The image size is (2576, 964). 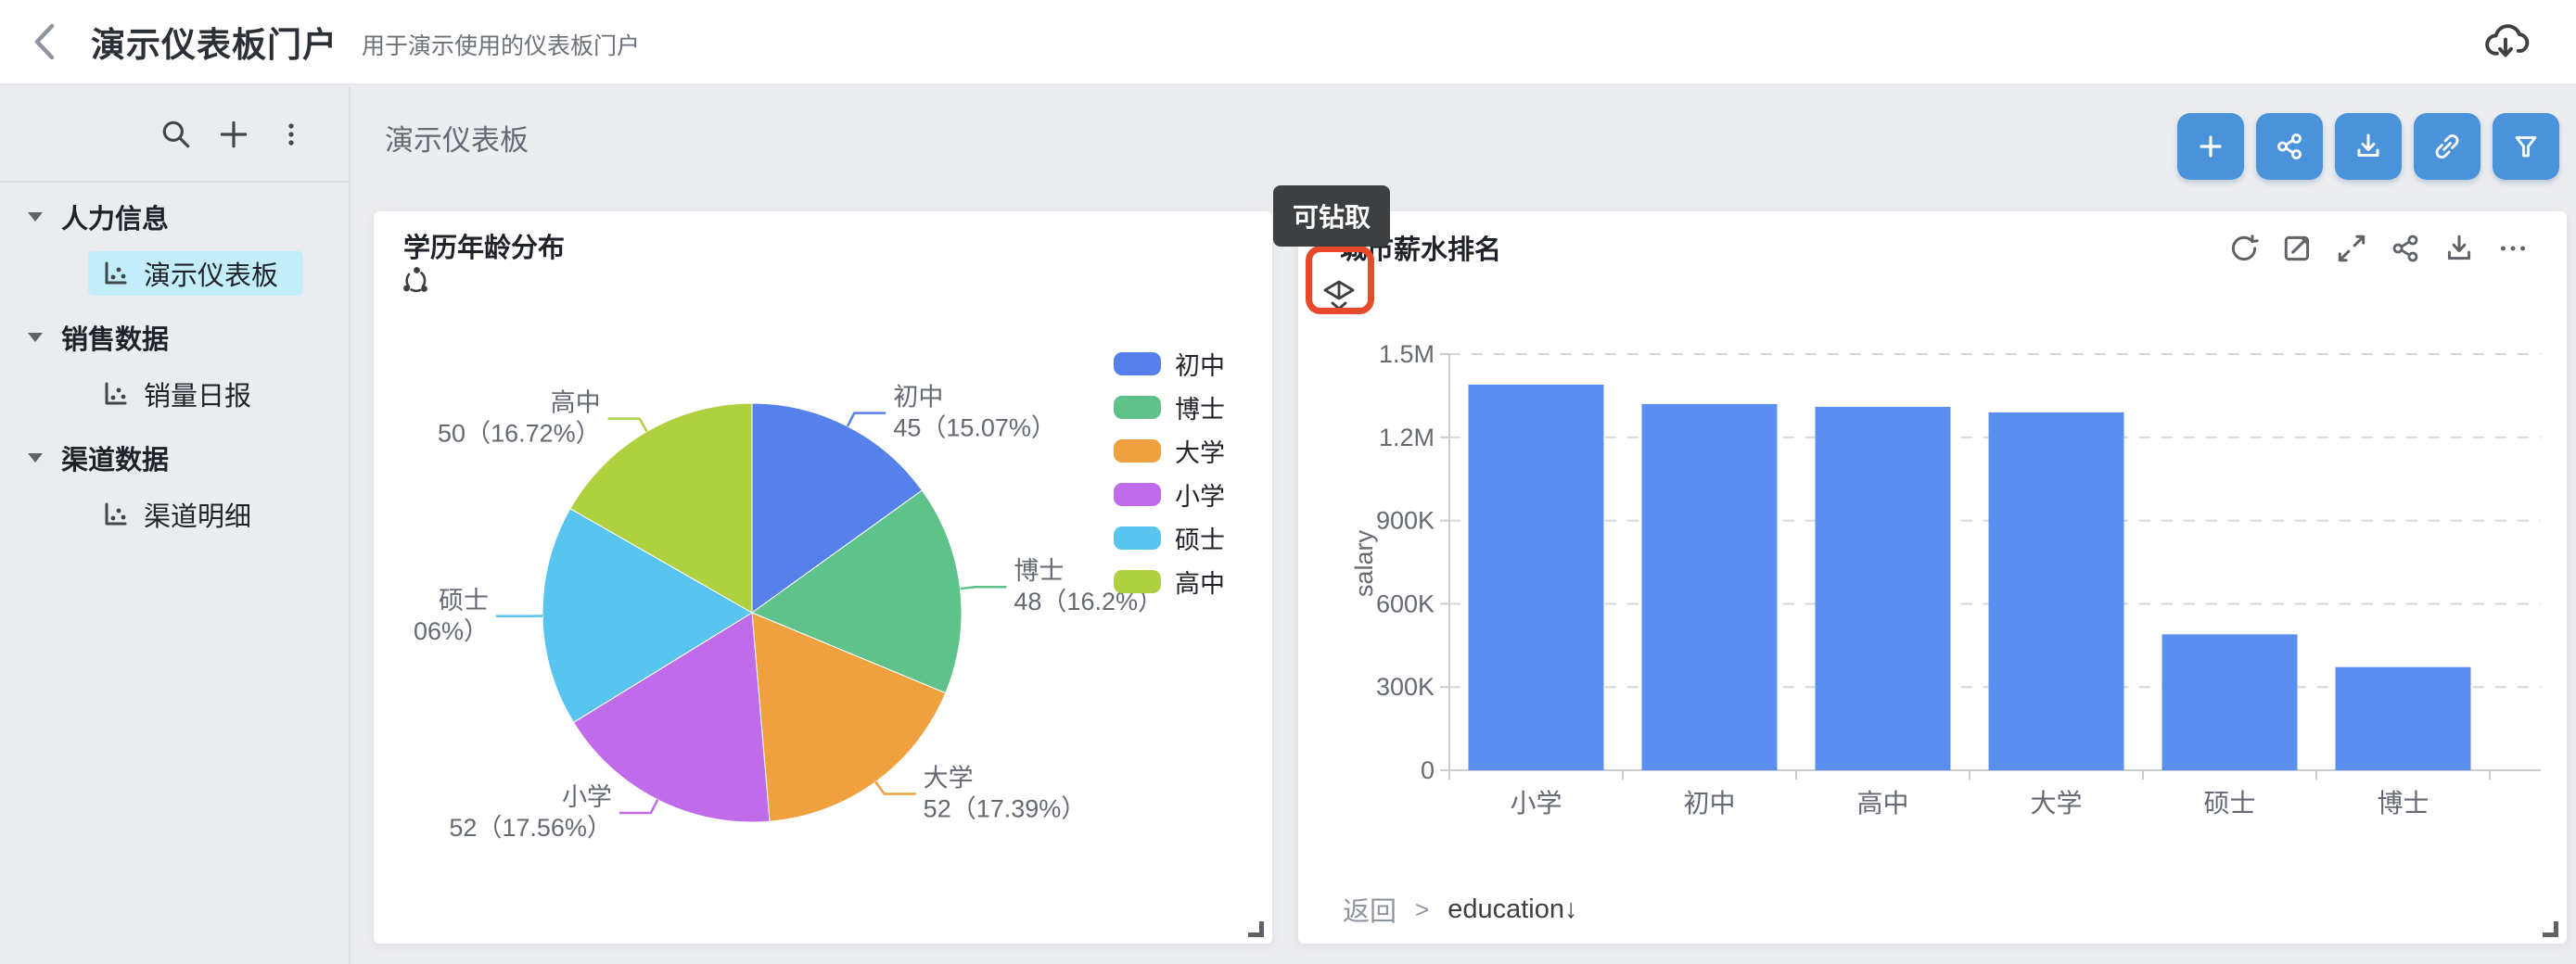 I want to click on legend-item: 高中, so click(x=1170, y=581).